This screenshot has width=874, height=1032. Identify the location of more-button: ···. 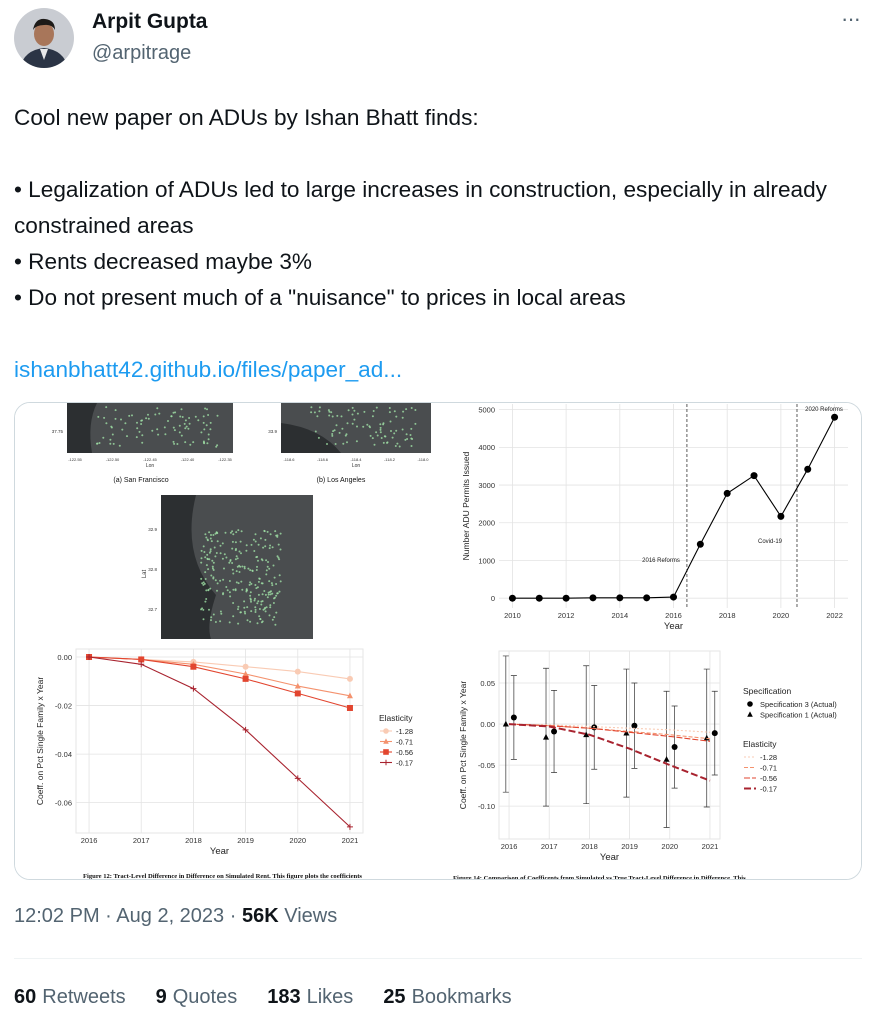
(851, 18).